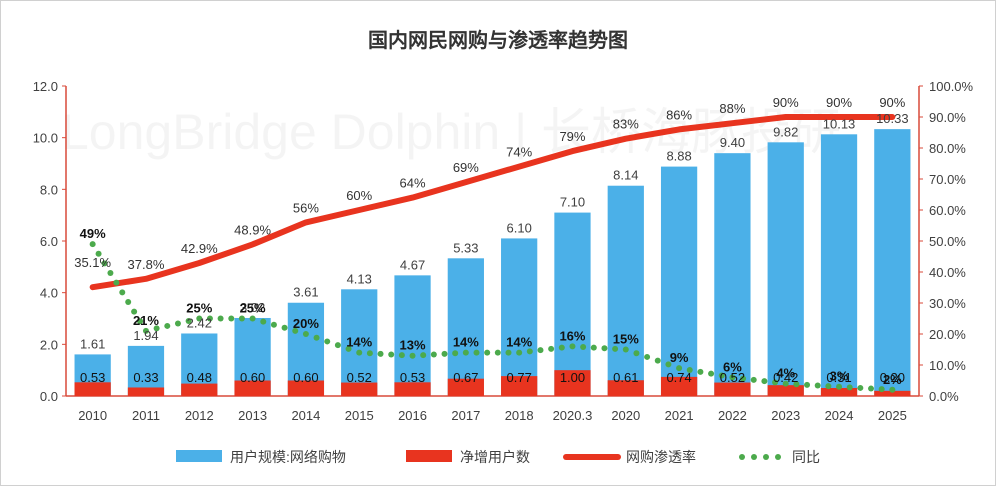 The height and width of the screenshot is (490, 996). I want to click on label-total-users: 3.02, so click(252, 307).